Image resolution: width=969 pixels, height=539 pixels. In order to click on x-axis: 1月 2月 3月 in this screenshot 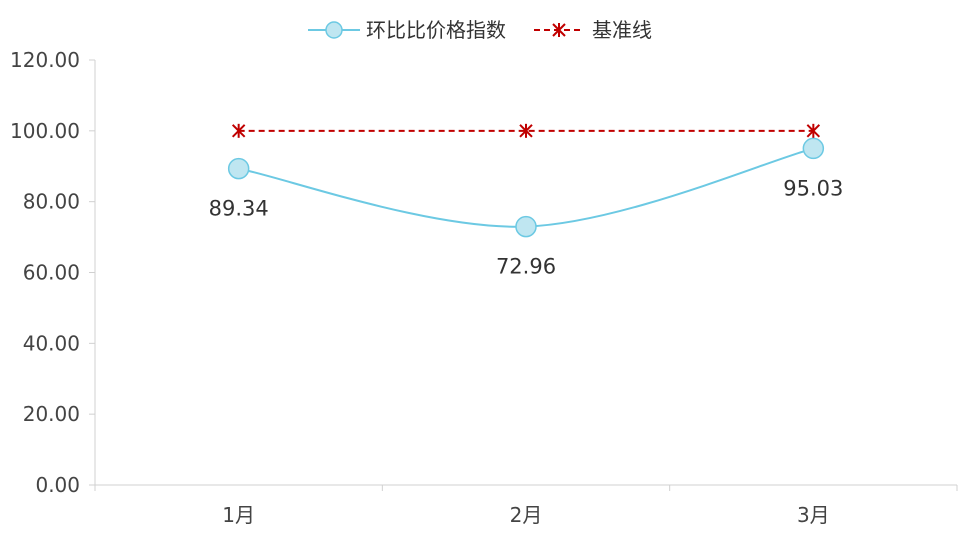, I will do `click(526, 505)`.